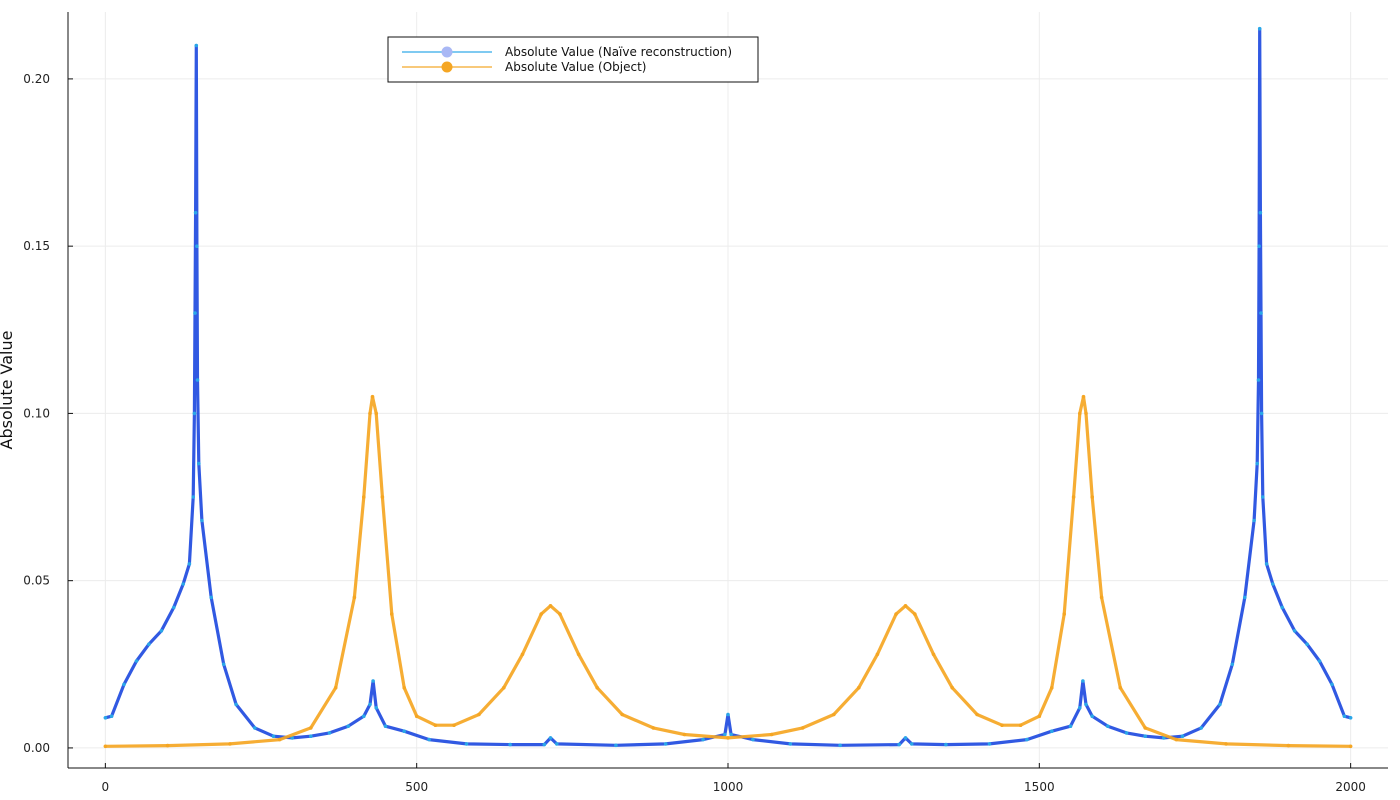  I want to click on legend-label-1: Absolute Value (Object), so click(575, 67).